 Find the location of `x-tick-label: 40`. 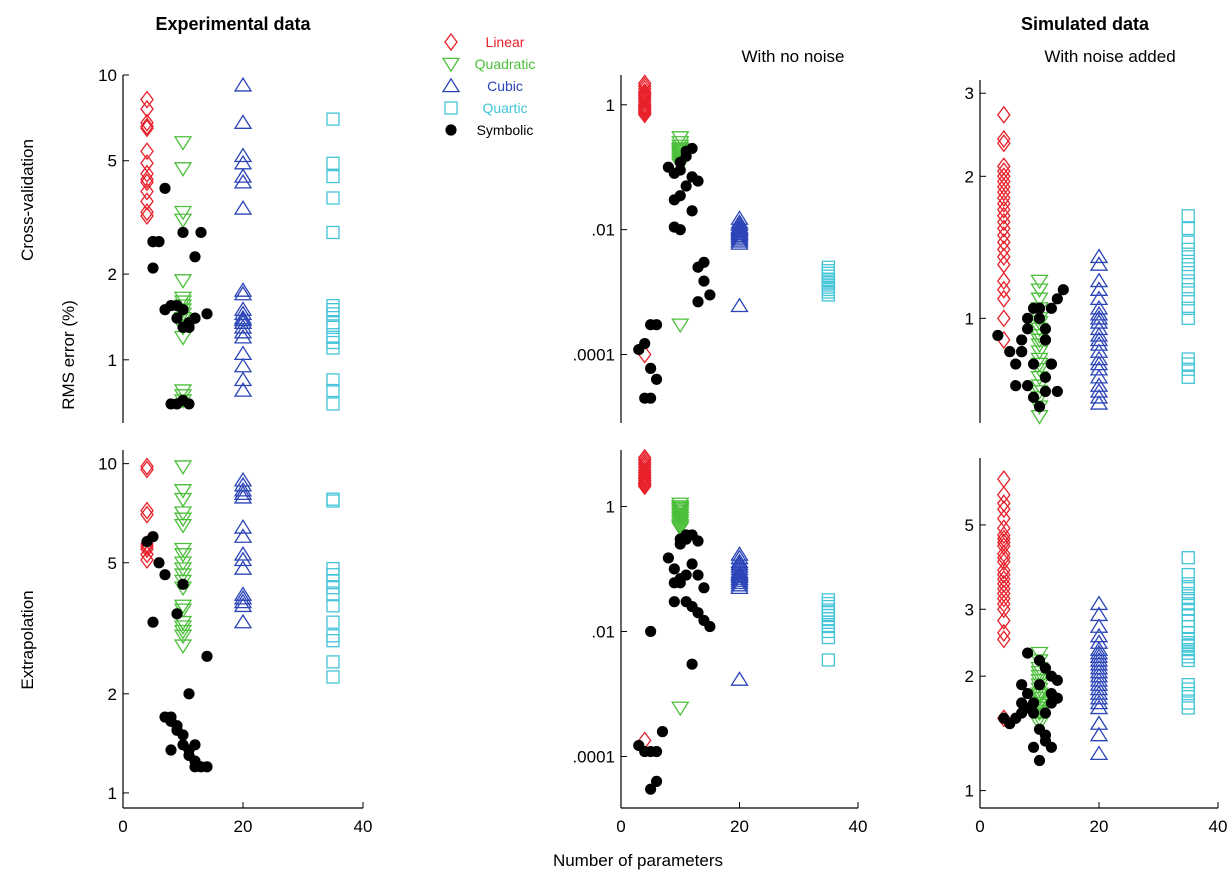

x-tick-label: 40 is located at coordinates (363, 826).